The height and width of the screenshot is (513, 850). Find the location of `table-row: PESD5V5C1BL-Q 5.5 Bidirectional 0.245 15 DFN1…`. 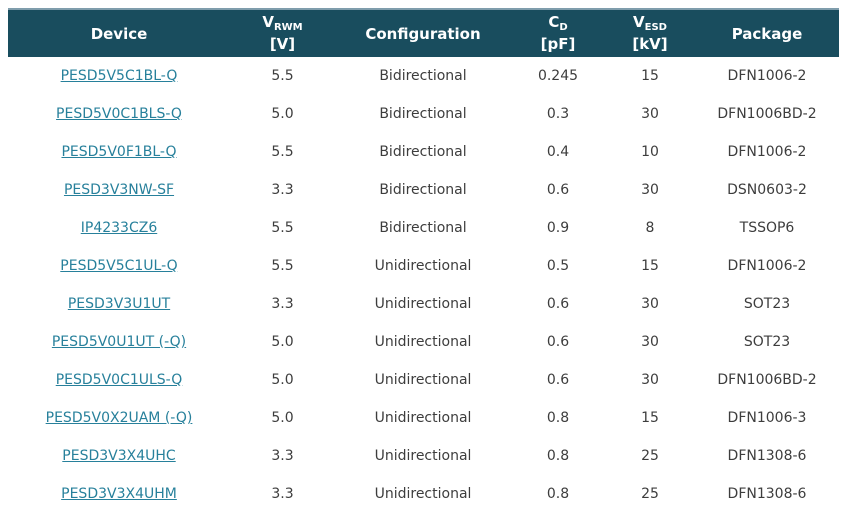

table-row: PESD5V5C1BL-Q 5.5 Bidirectional 0.245 15 DFN1… is located at coordinates (423, 76).